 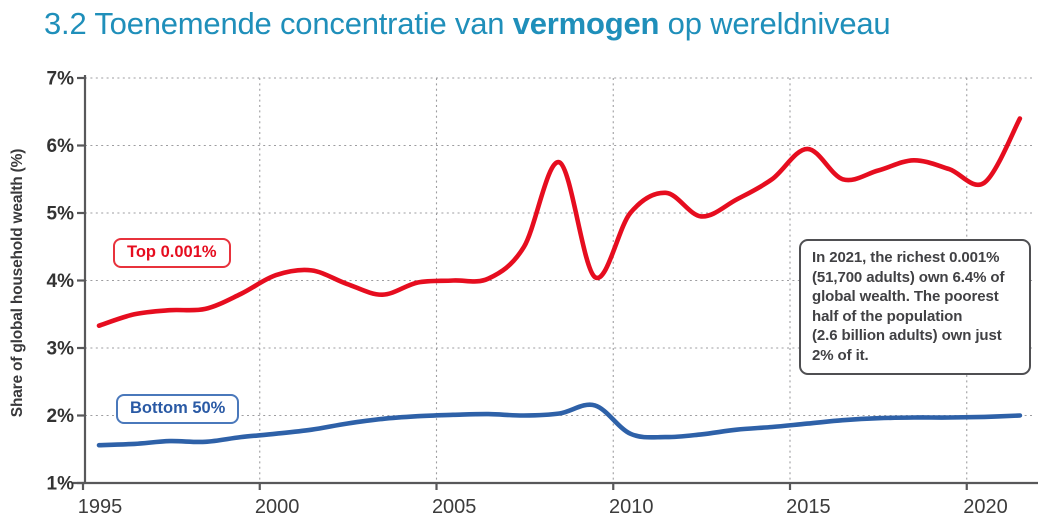 What do you see at coordinates (454, 507) in the screenshot?
I see `x-tick-label: 2005` at bounding box center [454, 507].